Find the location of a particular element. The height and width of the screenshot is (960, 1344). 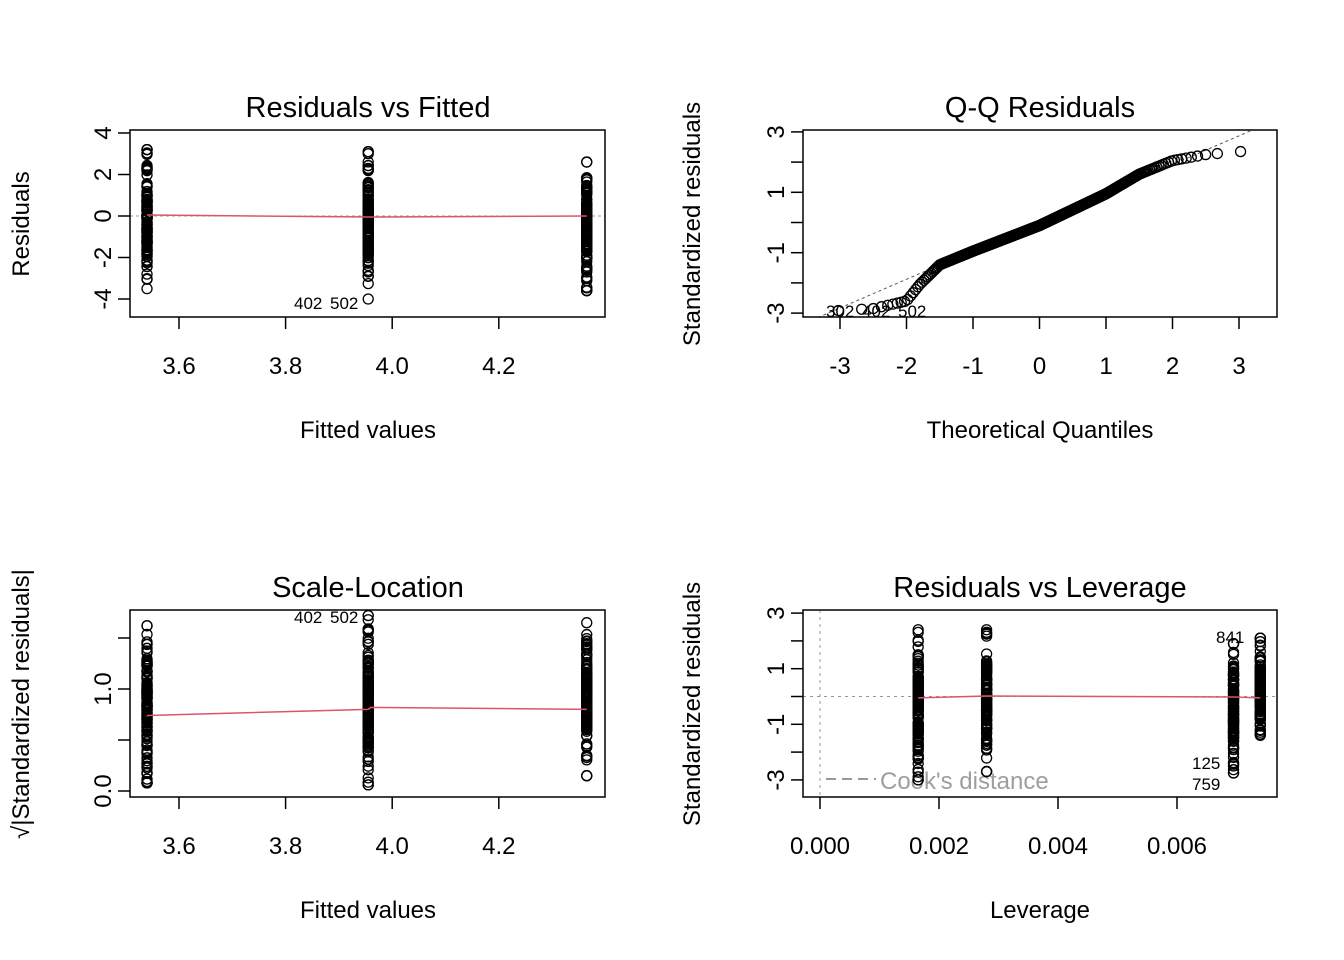

y-tick-label: 1.0 is located at coordinates (103, 688).